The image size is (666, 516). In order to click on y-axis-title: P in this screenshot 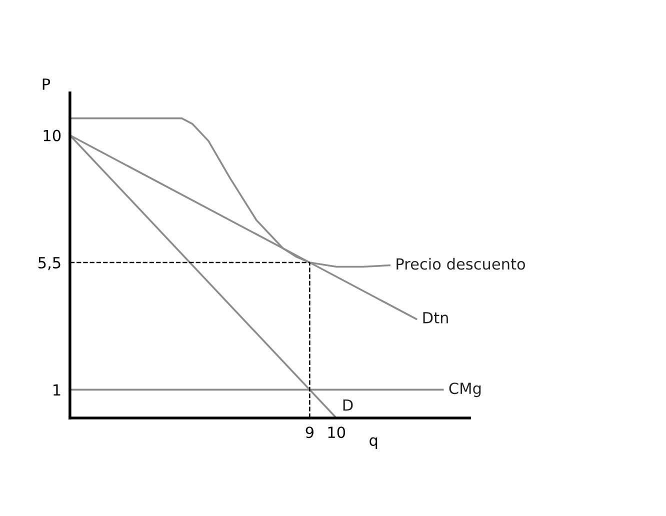, I will do `click(46, 84)`.